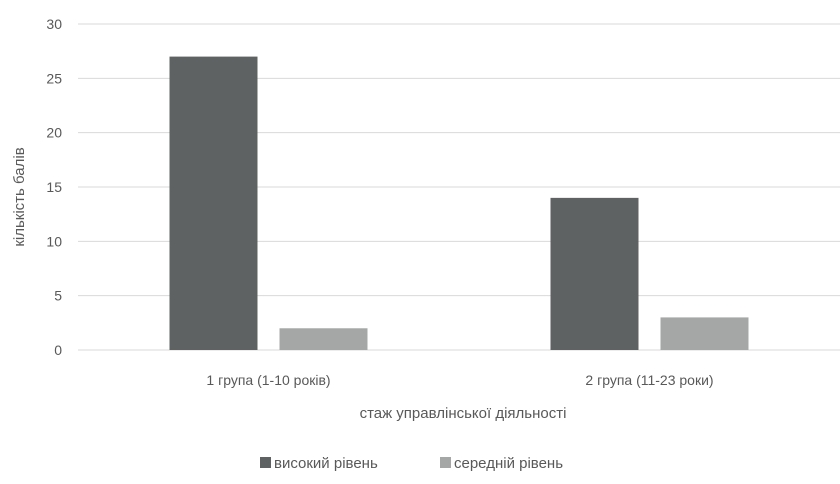 The image size is (840, 484). I want to click on x-axis-title: стаж управлінської діяльності, so click(463, 413).